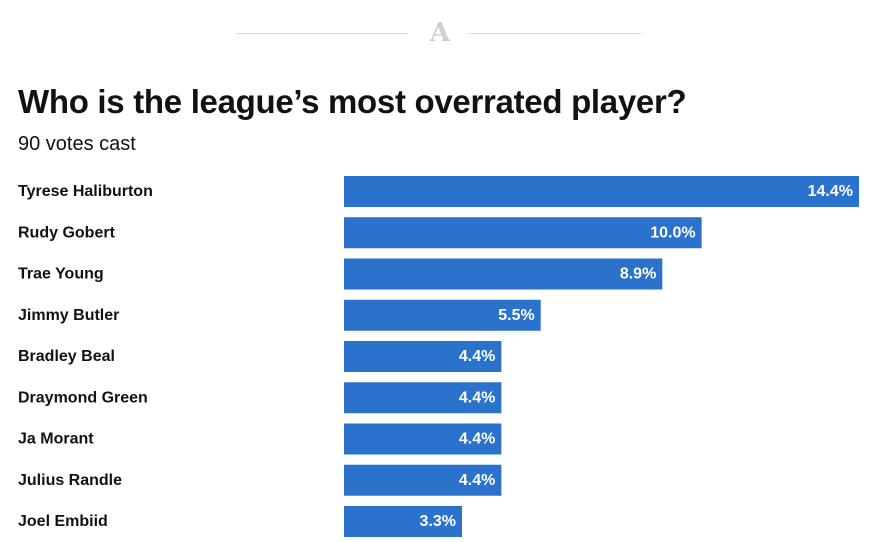 The height and width of the screenshot is (542, 873). What do you see at coordinates (322, 33) in the screenshot?
I see `header-rule-left` at bounding box center [322, 33].